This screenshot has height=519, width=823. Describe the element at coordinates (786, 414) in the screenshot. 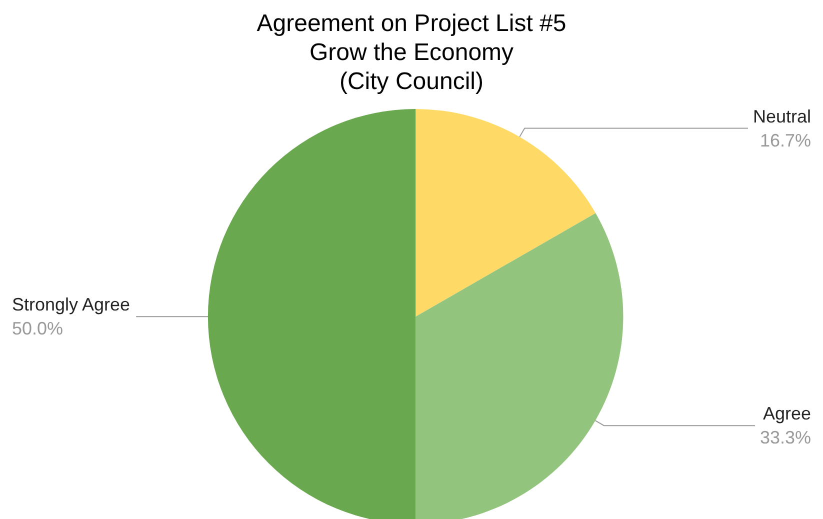

I see `slice-label: Agree` at that location.